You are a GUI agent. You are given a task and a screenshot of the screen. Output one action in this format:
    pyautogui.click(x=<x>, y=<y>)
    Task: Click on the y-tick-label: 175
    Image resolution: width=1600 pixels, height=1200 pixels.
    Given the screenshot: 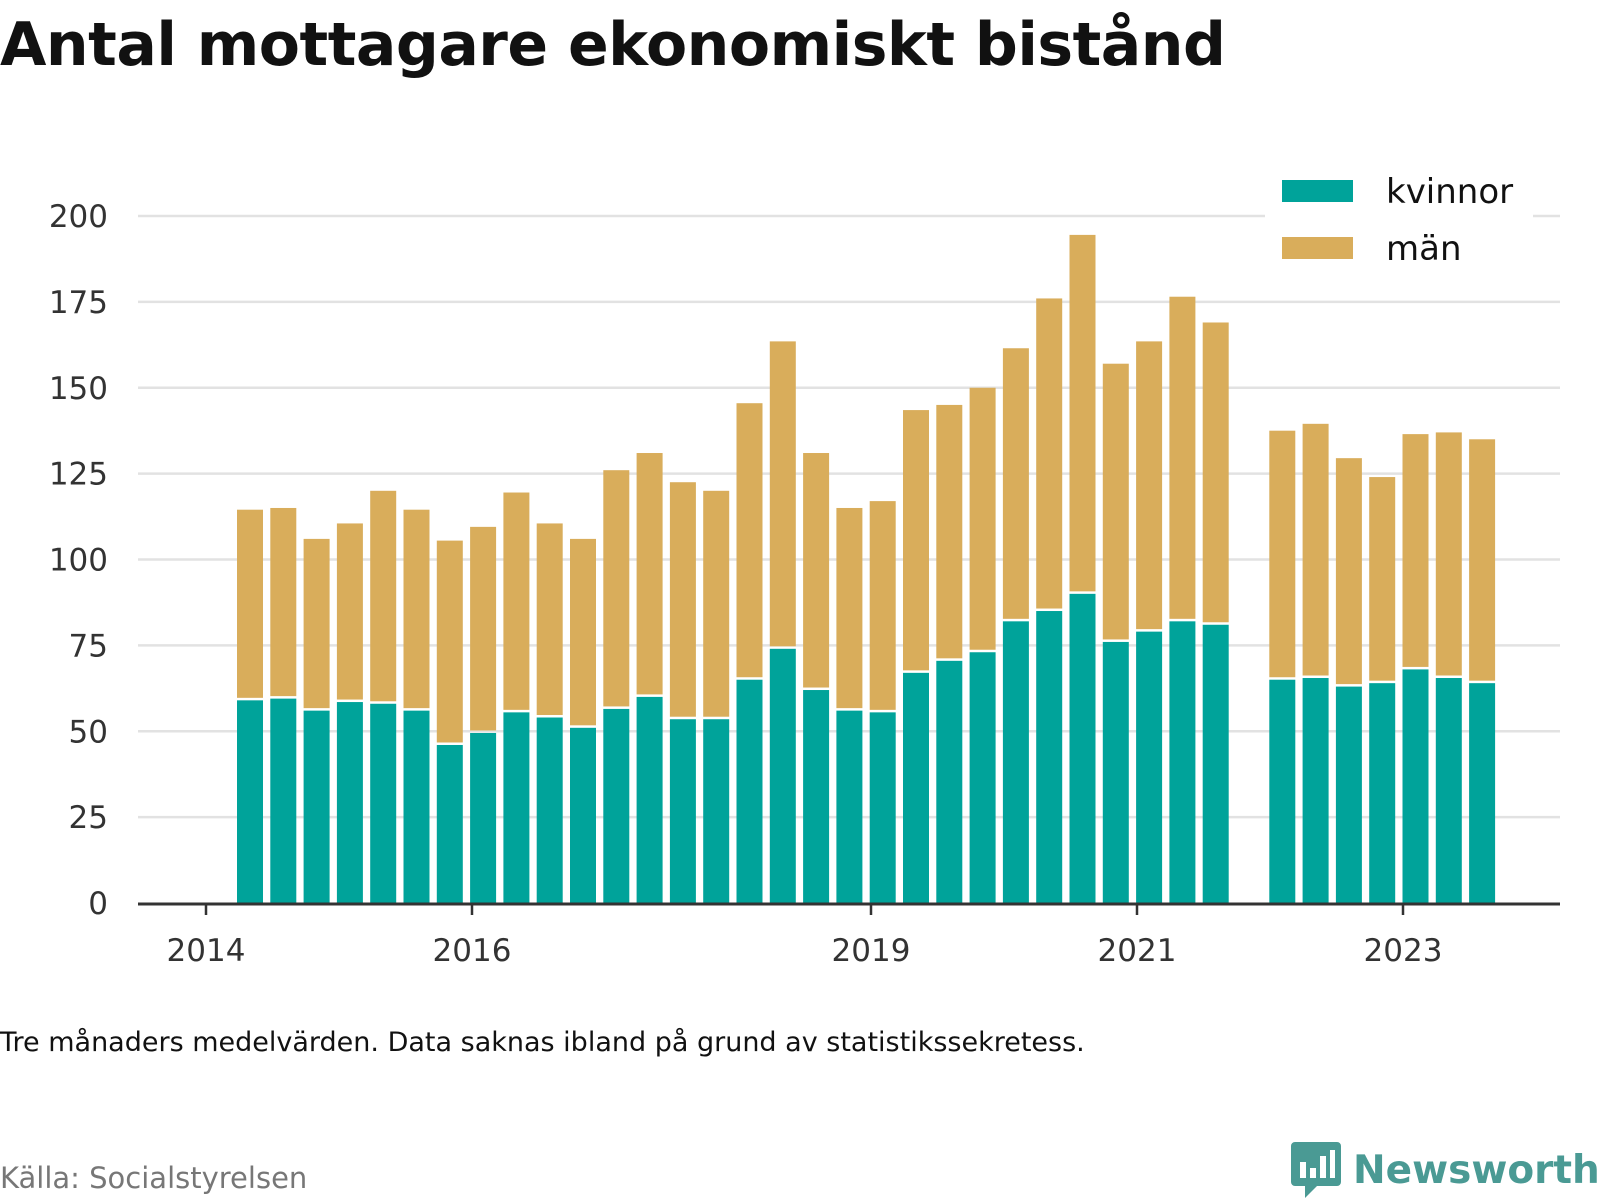 What is the action you would take?
    pyautogui.click(x=78, y=303)
    